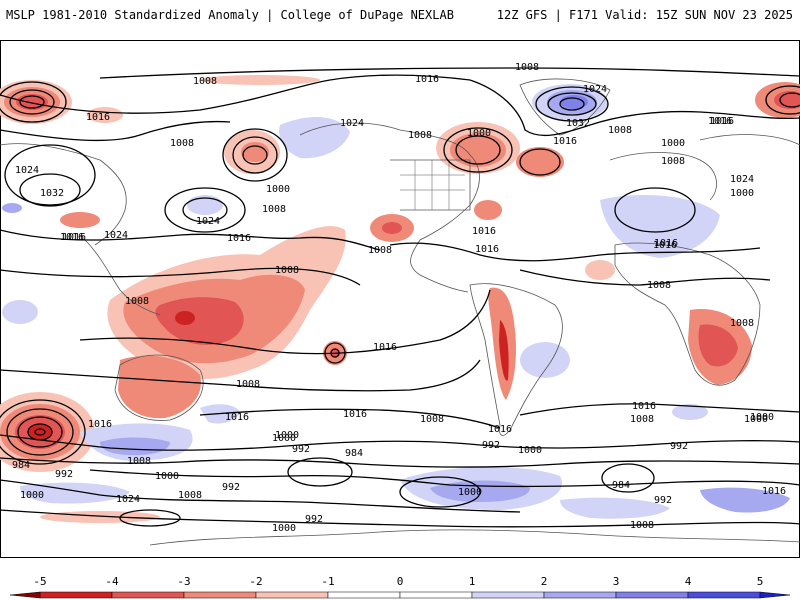  Describe the element at coordinates (352, 123) in the screenshot. I see `isobar-label: 1024` at that location.